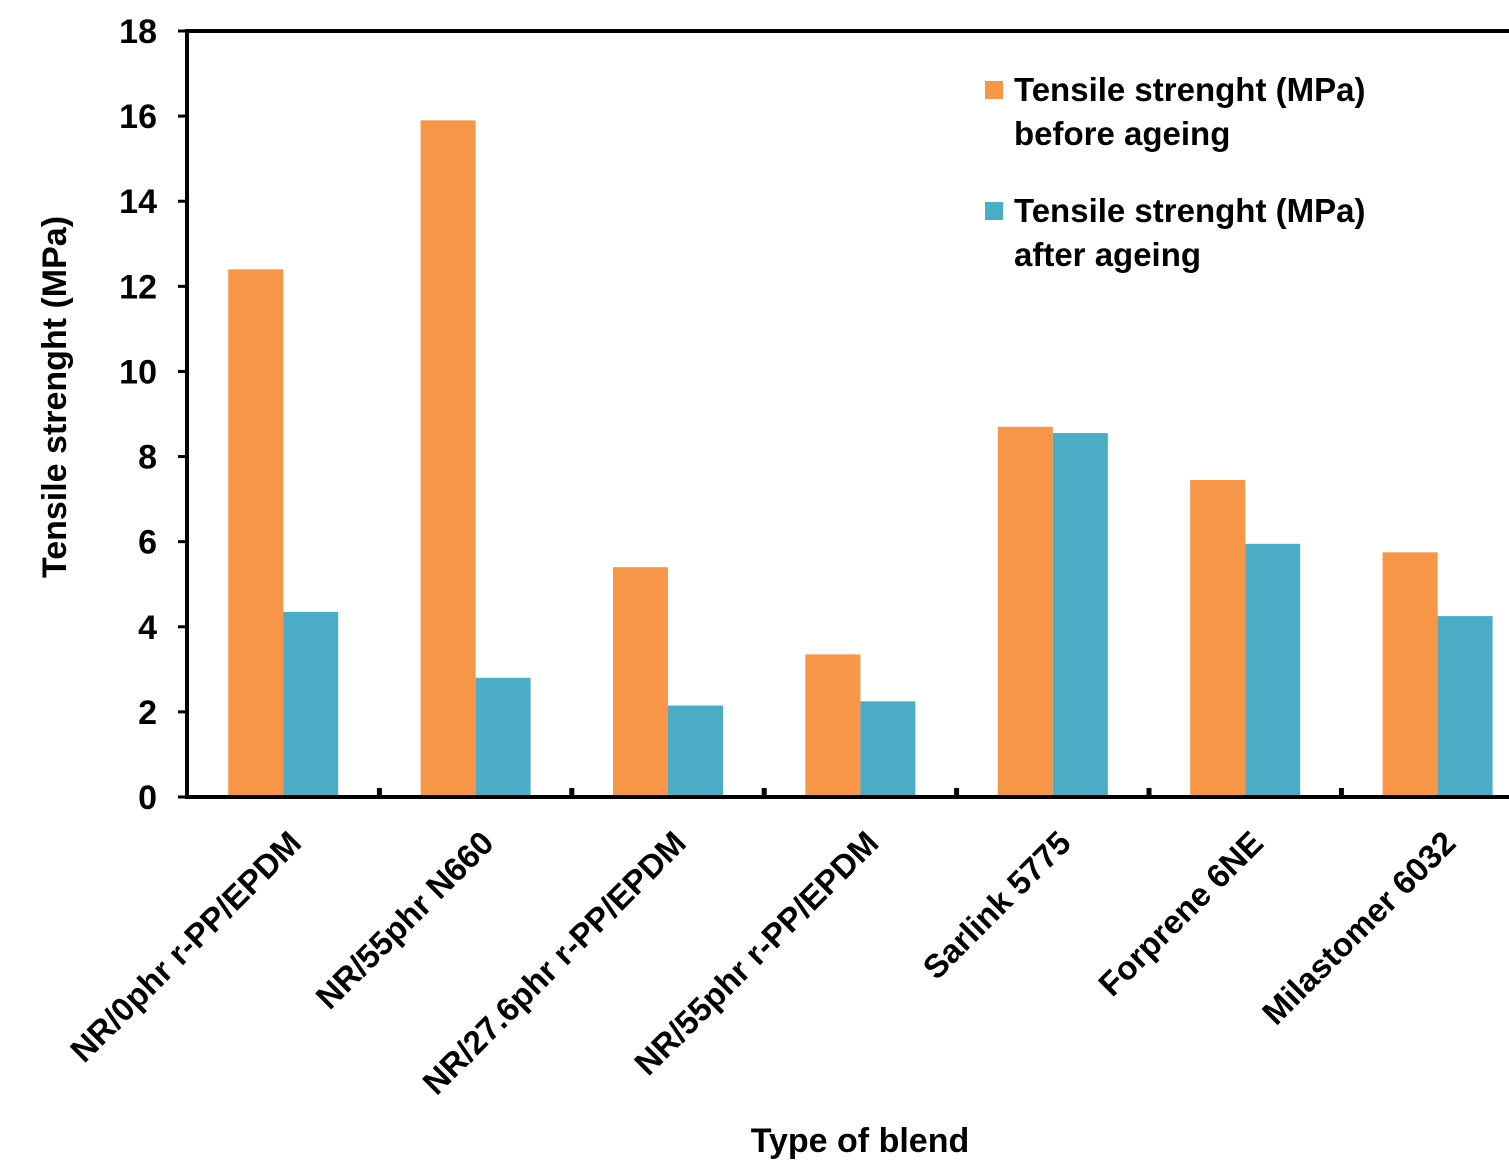  What do you see at coordinates (1194, 232) in the screenshot?
I see `legend-label-after-ageing: Tensile strenght (MPa) after ageing` at bounding box center [1194, 232].